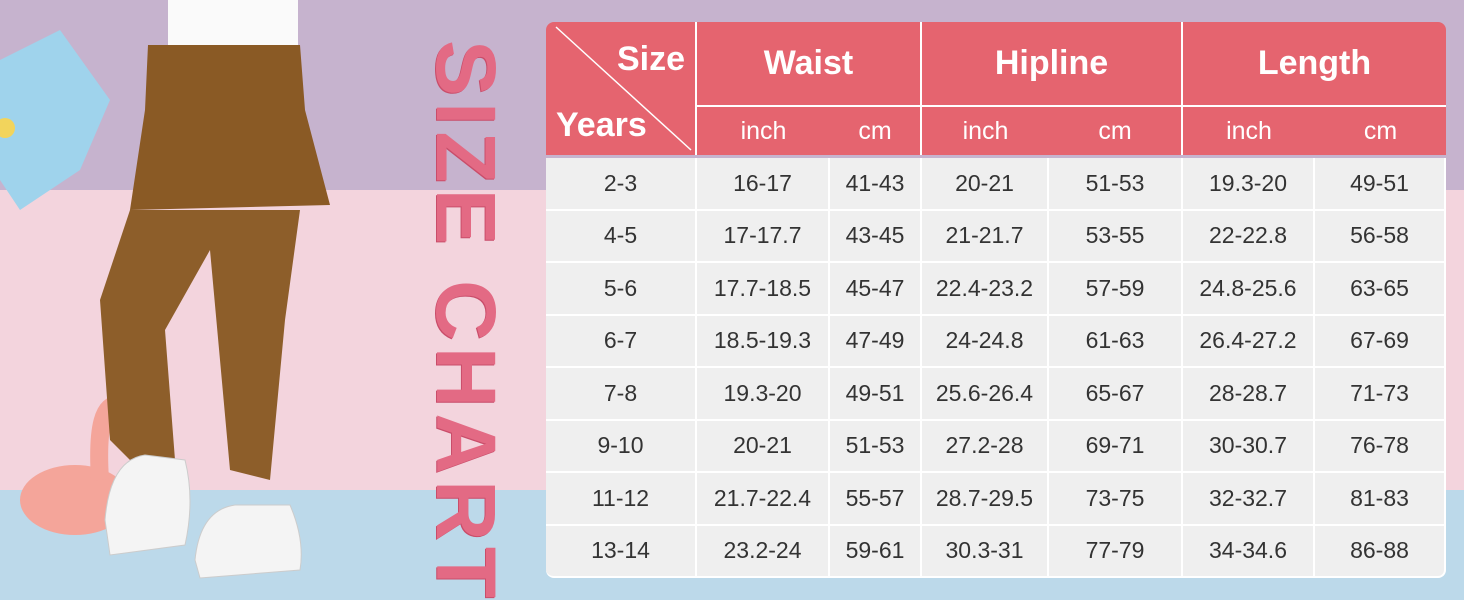 This screenshot has width=1464, height=604. What do you see at coordinates (1380, 394) in the screenshot?
I see `size-cell: 71-73` at bounding box center [1380, 394].